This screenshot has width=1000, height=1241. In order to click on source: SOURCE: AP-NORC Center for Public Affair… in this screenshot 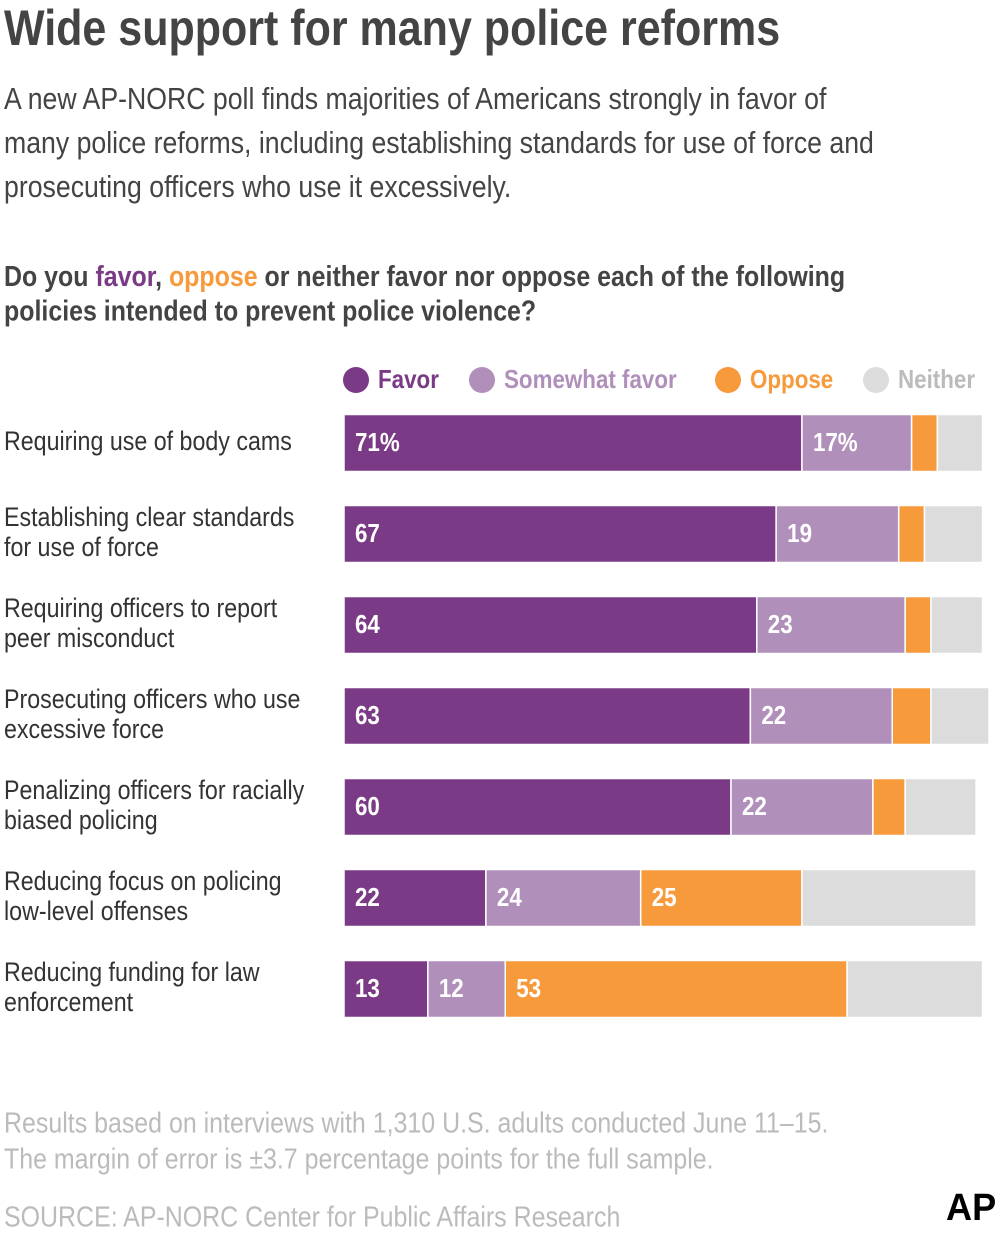, I will do `click(312, 1218)`.